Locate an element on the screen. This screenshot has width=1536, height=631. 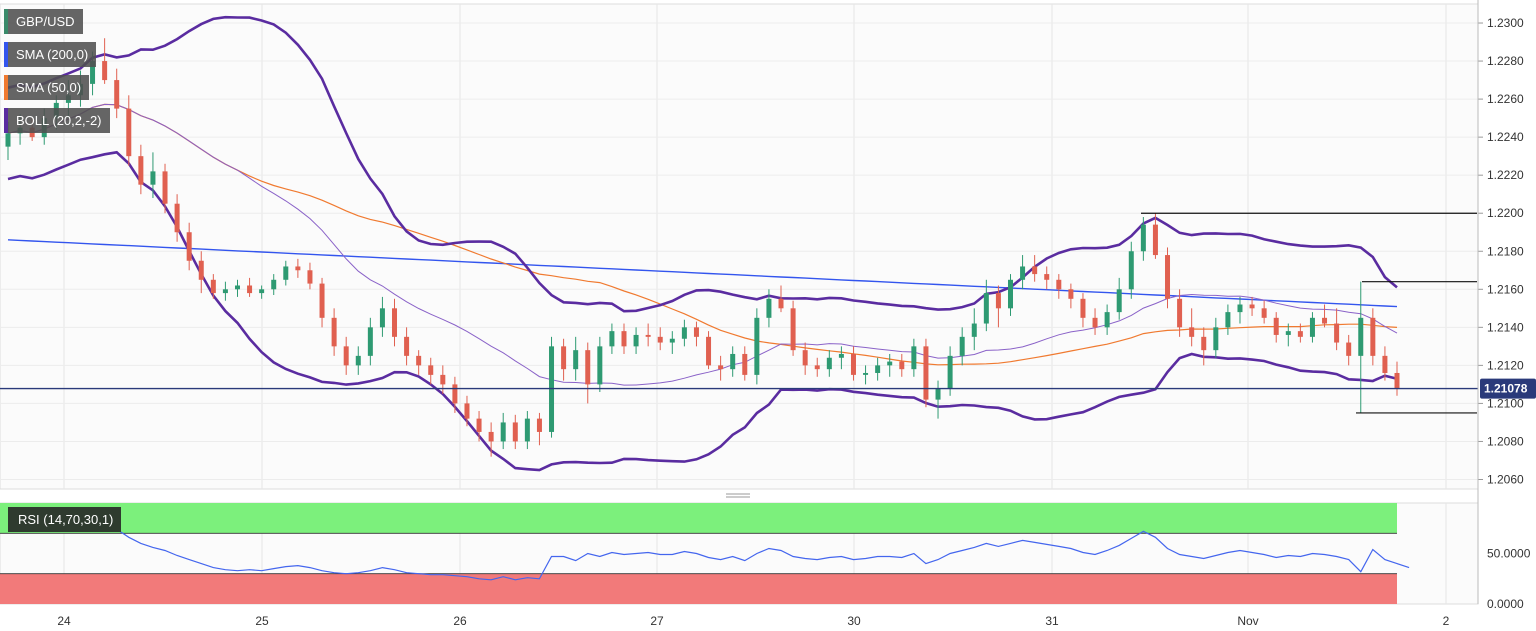
legend-symbol: GBP/USD is located at coordinates (43, 21).